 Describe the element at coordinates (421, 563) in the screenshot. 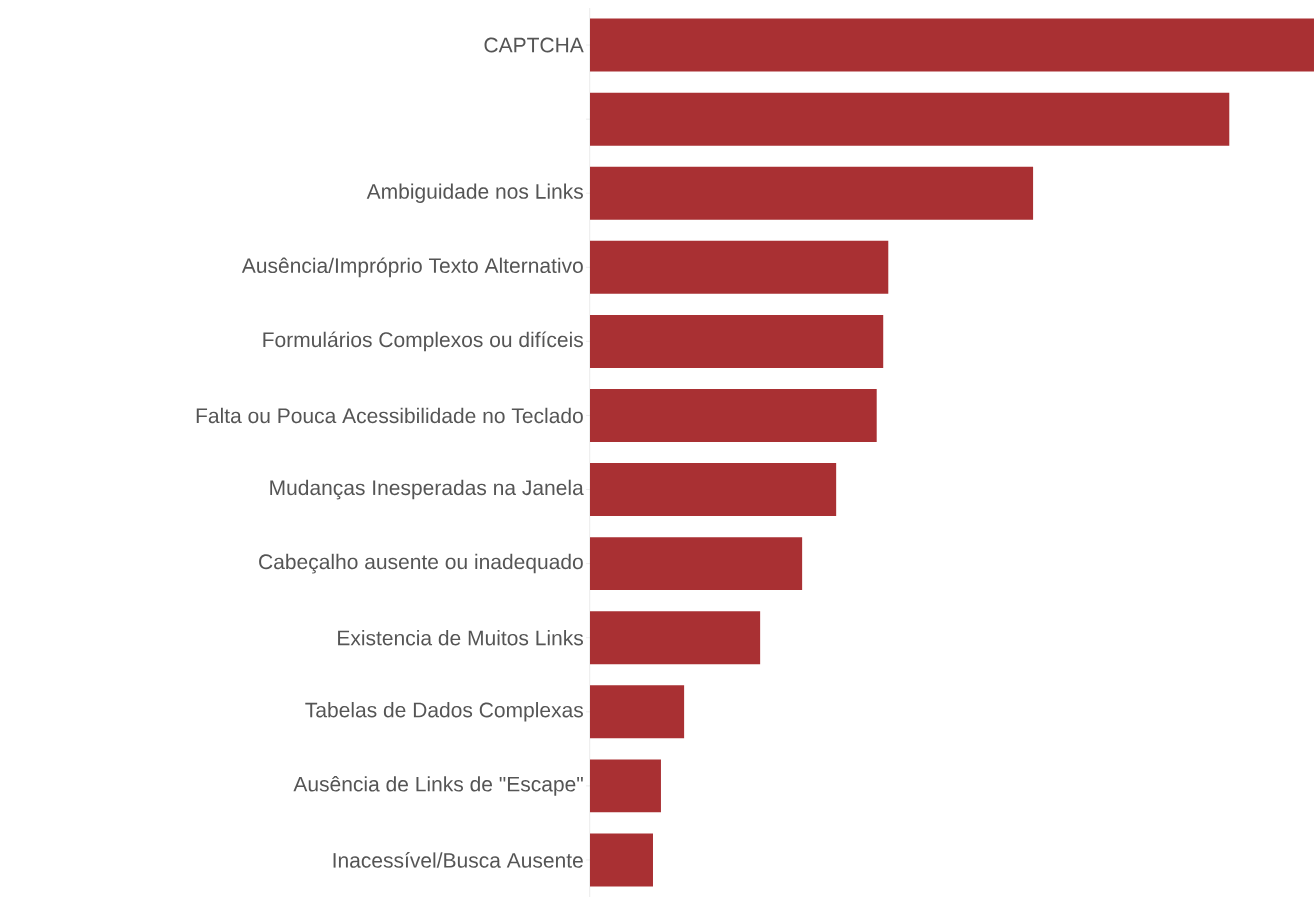

I see `y-tick-label: Cabeçalho ausente ou inadequado` at that location.